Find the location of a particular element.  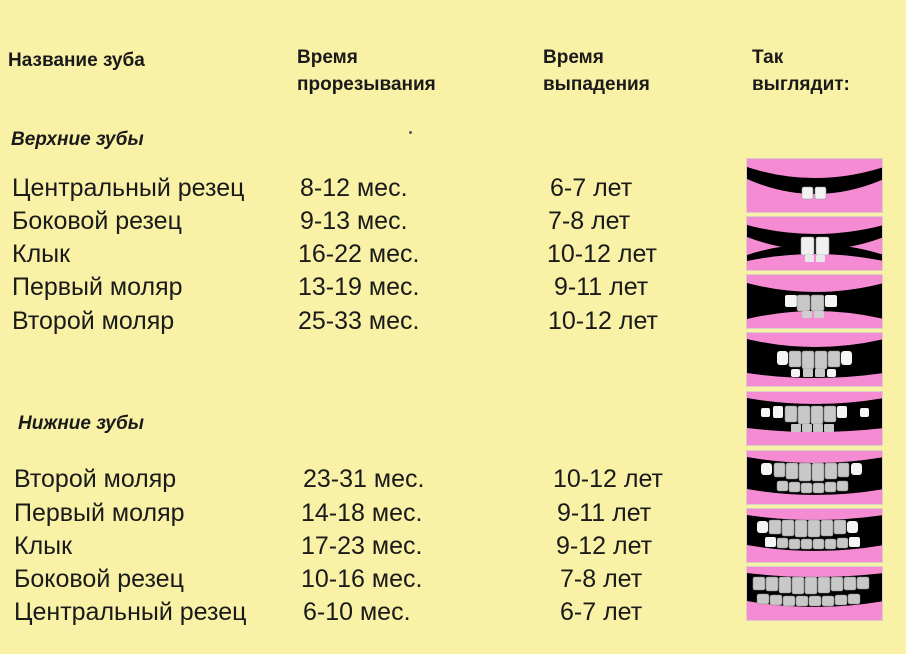

lower-teeth-title: Нижние зубы is located at coordinates (81, 423).